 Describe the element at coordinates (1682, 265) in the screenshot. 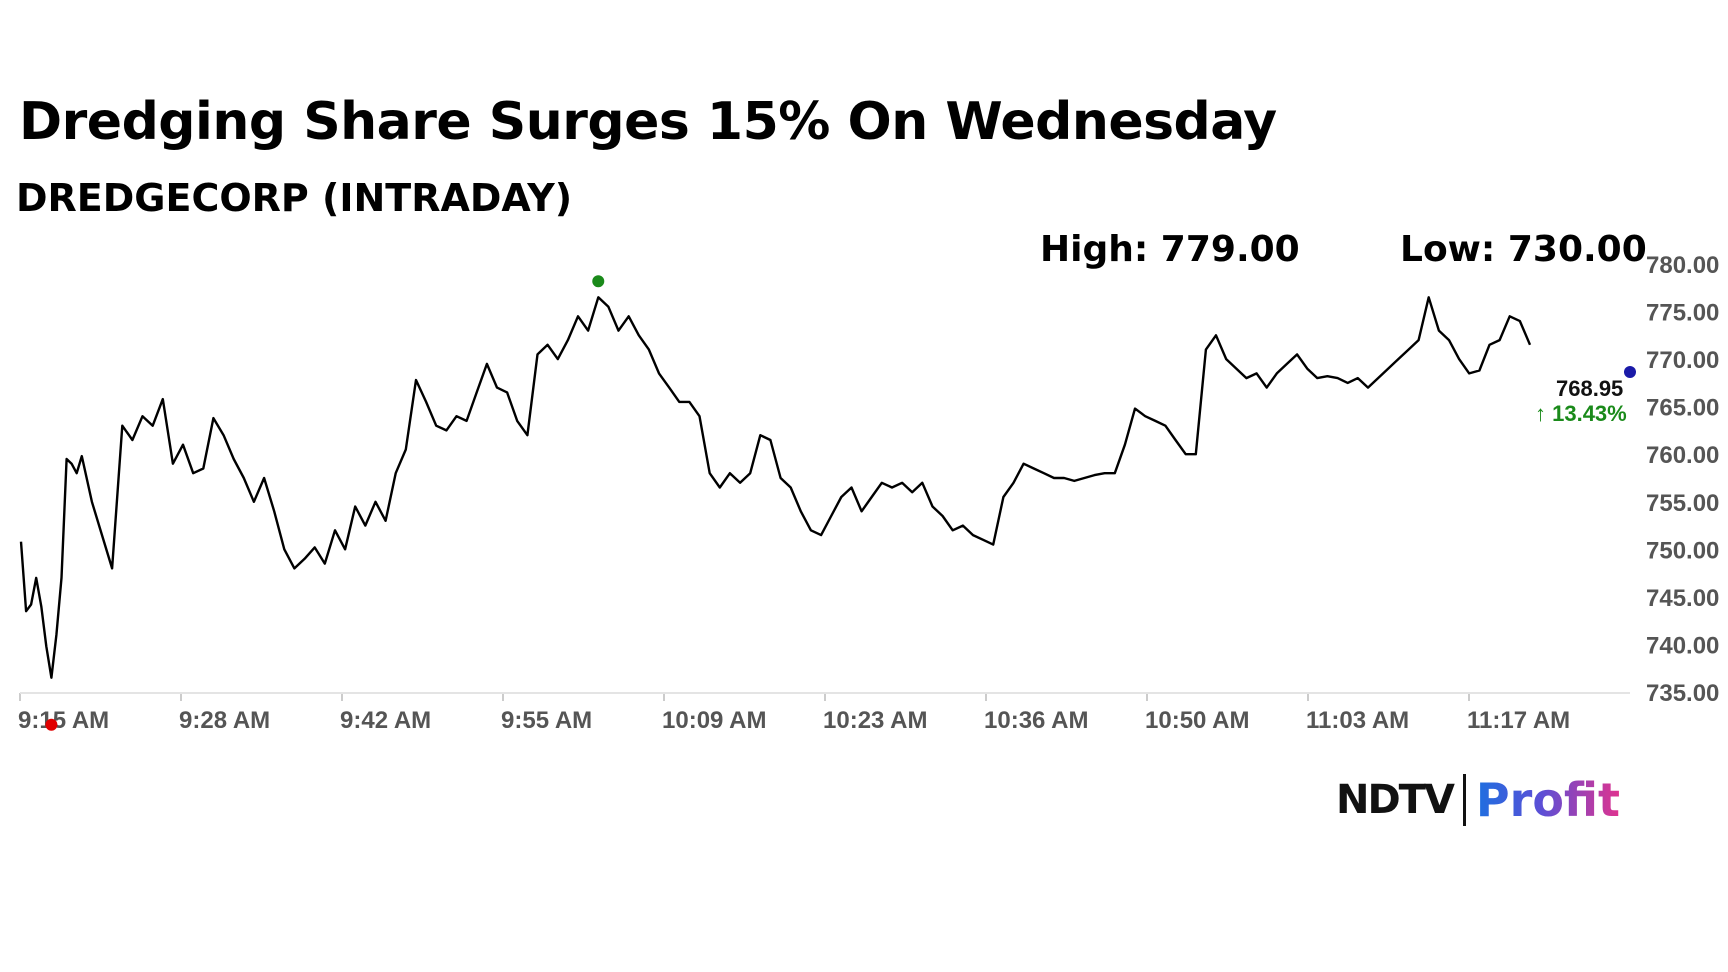

I see `y-tick-label: 780.00` at that location.